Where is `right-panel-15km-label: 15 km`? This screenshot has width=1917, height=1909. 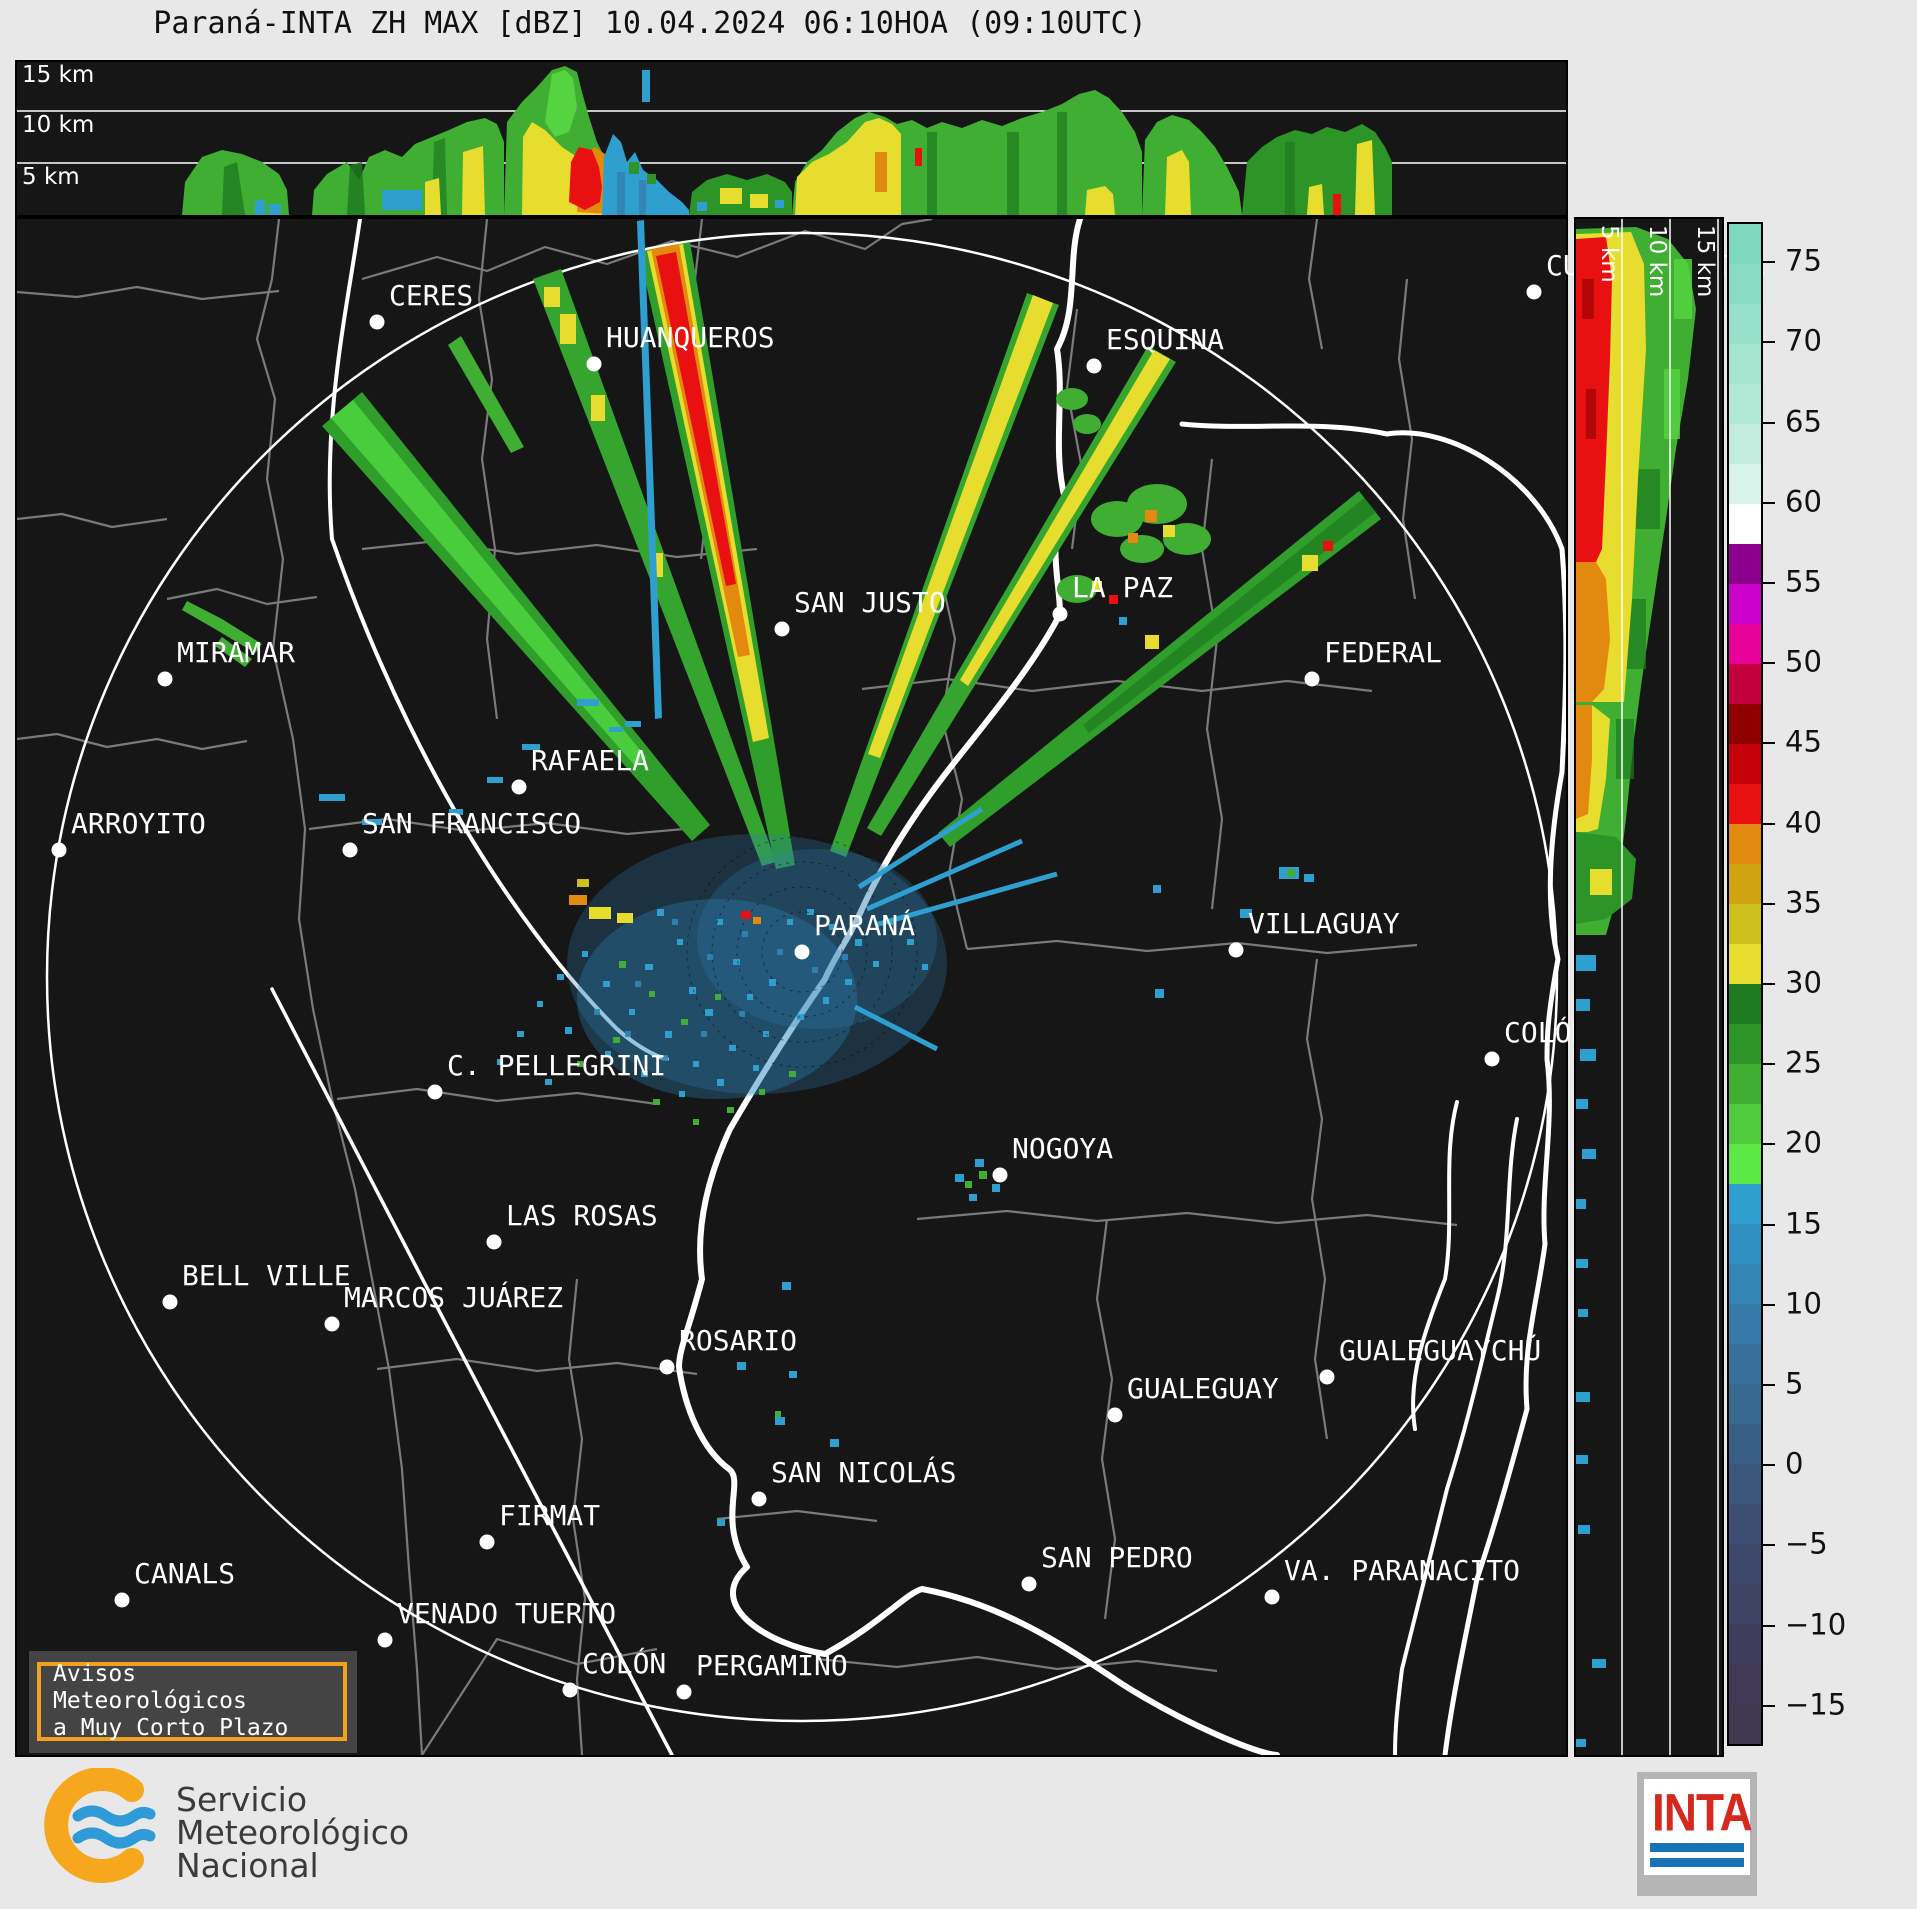
right-panel-15km-label: 15 km is located at coordinates (1705, 261).